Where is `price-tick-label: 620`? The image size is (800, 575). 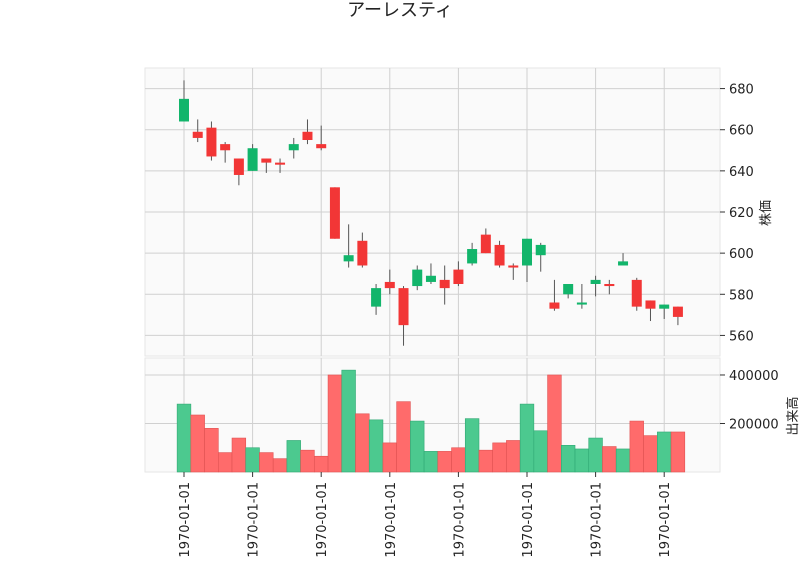
price-tick-label: 620 is located at coordinates (741, 213).